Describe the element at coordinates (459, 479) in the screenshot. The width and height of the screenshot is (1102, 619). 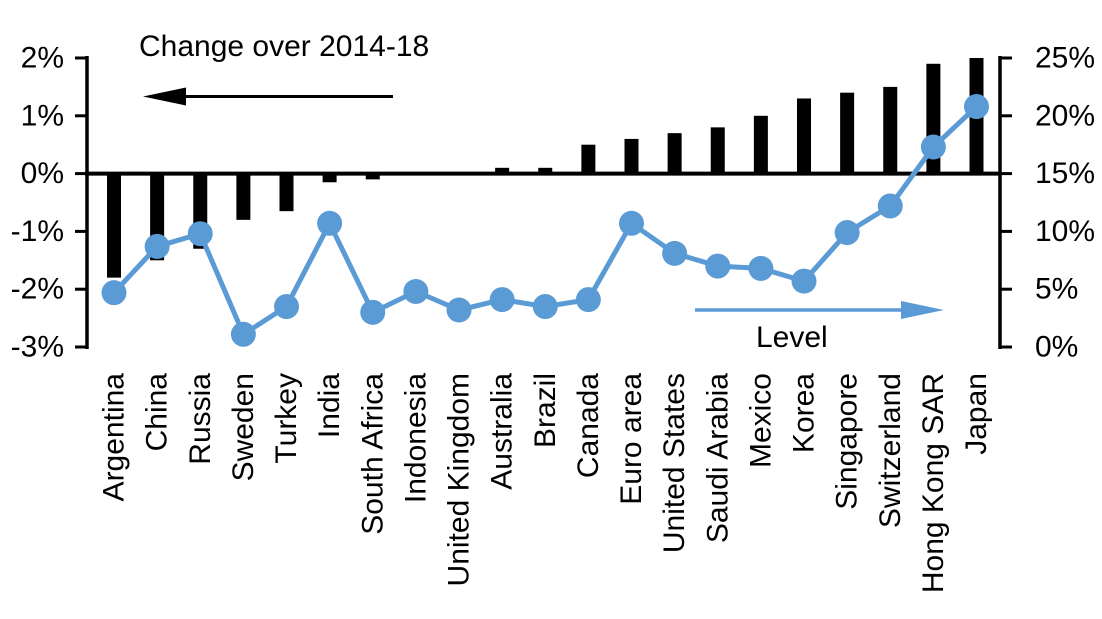
I see `category-label-united-kingdom: United Kingdom` at that location.